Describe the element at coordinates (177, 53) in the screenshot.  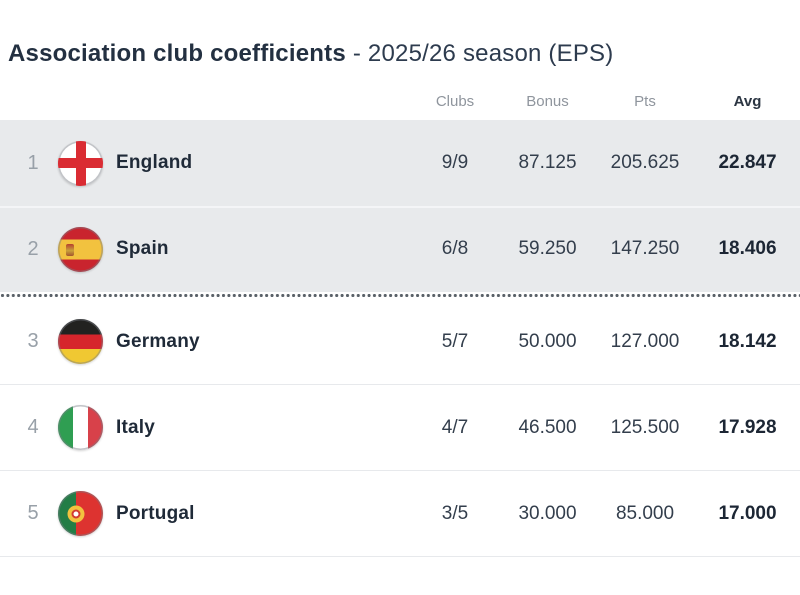
I see `page-title-main: Association club coefficients` at that location.